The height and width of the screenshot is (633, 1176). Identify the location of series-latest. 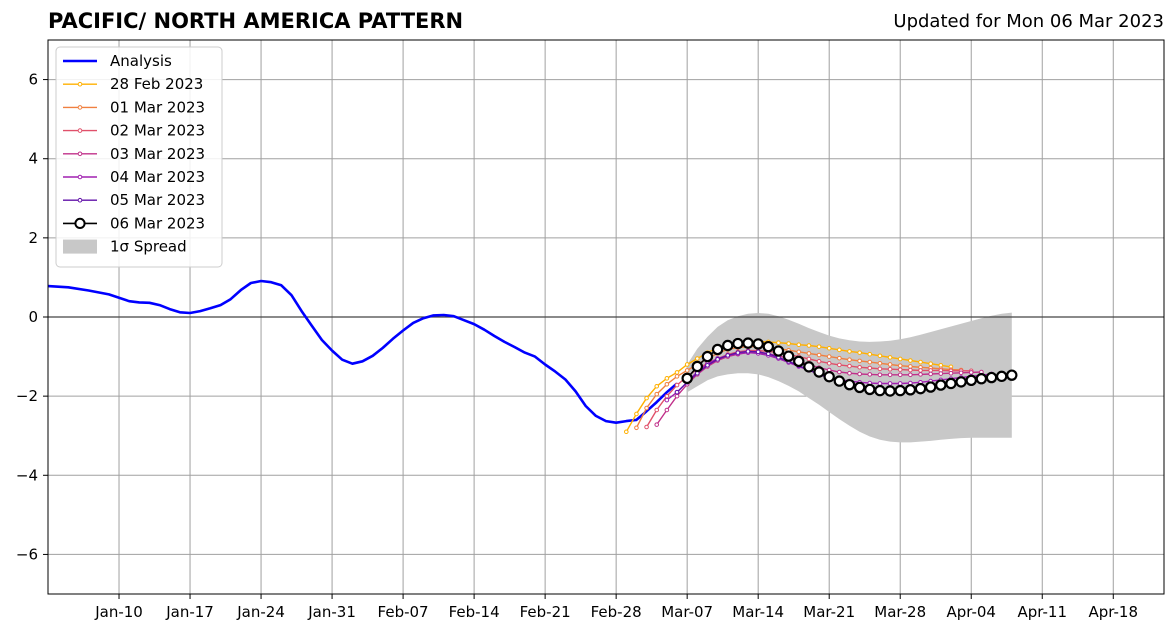
(849, 367).